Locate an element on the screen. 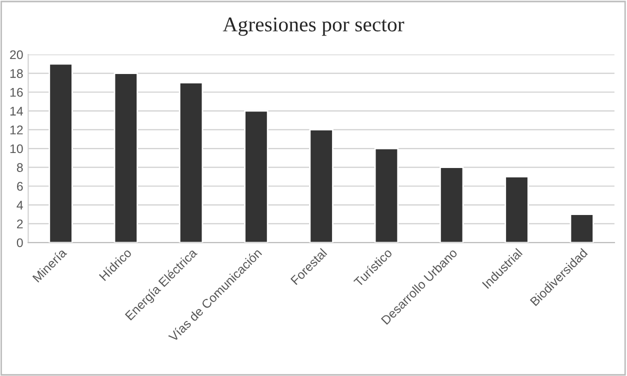  chart-title: Agresiones por sector is located at coordinates (313, 26).